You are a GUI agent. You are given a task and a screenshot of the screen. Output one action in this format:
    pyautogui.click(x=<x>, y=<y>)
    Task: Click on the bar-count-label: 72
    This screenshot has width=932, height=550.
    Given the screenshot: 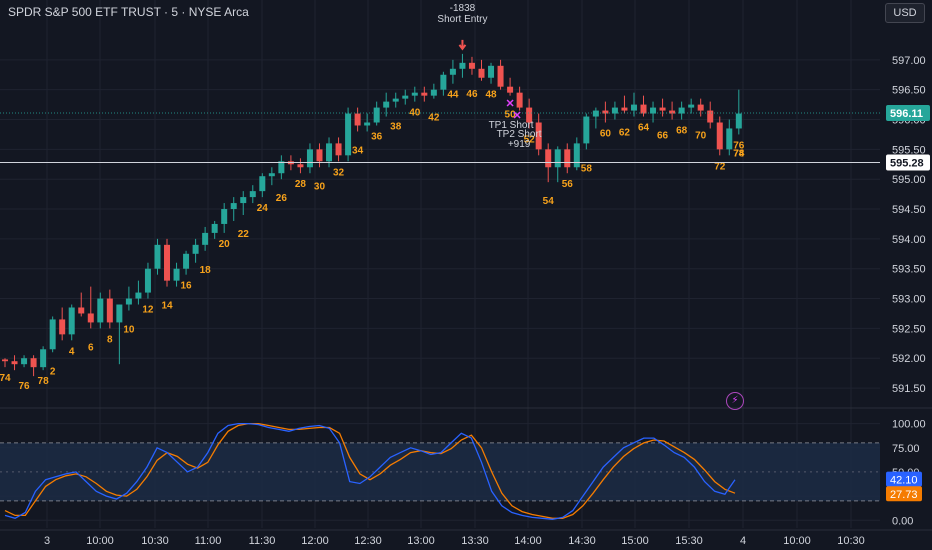 What is the action you would take?
    pyautogui.click(x=720, y=166)
    